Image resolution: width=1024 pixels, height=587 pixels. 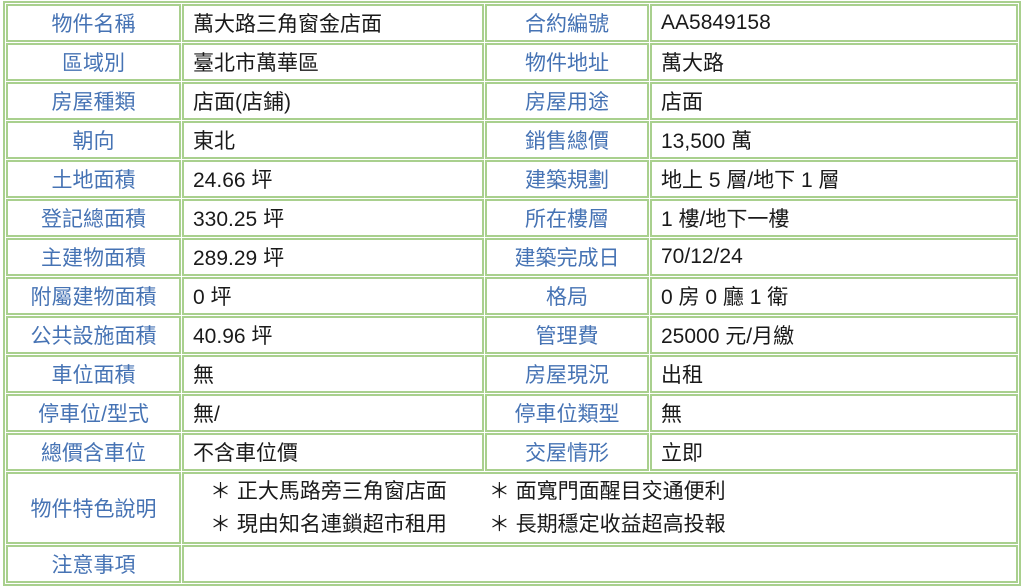 What do you see at coordinates (93, 23) in the screenshot?
I see `field-label: 物件名稱` at bounding box center [93, 23].